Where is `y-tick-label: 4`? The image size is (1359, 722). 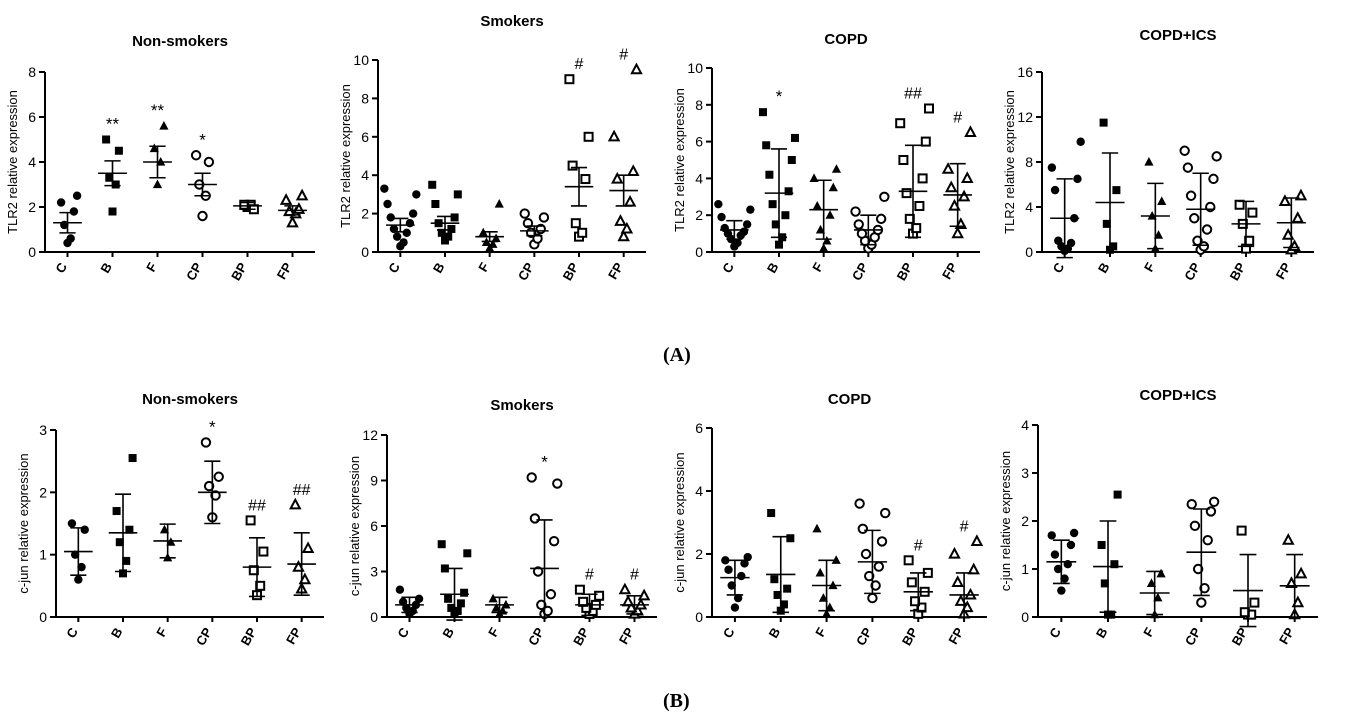
y-tick-label: 4 is located at coordinates (32, 162).